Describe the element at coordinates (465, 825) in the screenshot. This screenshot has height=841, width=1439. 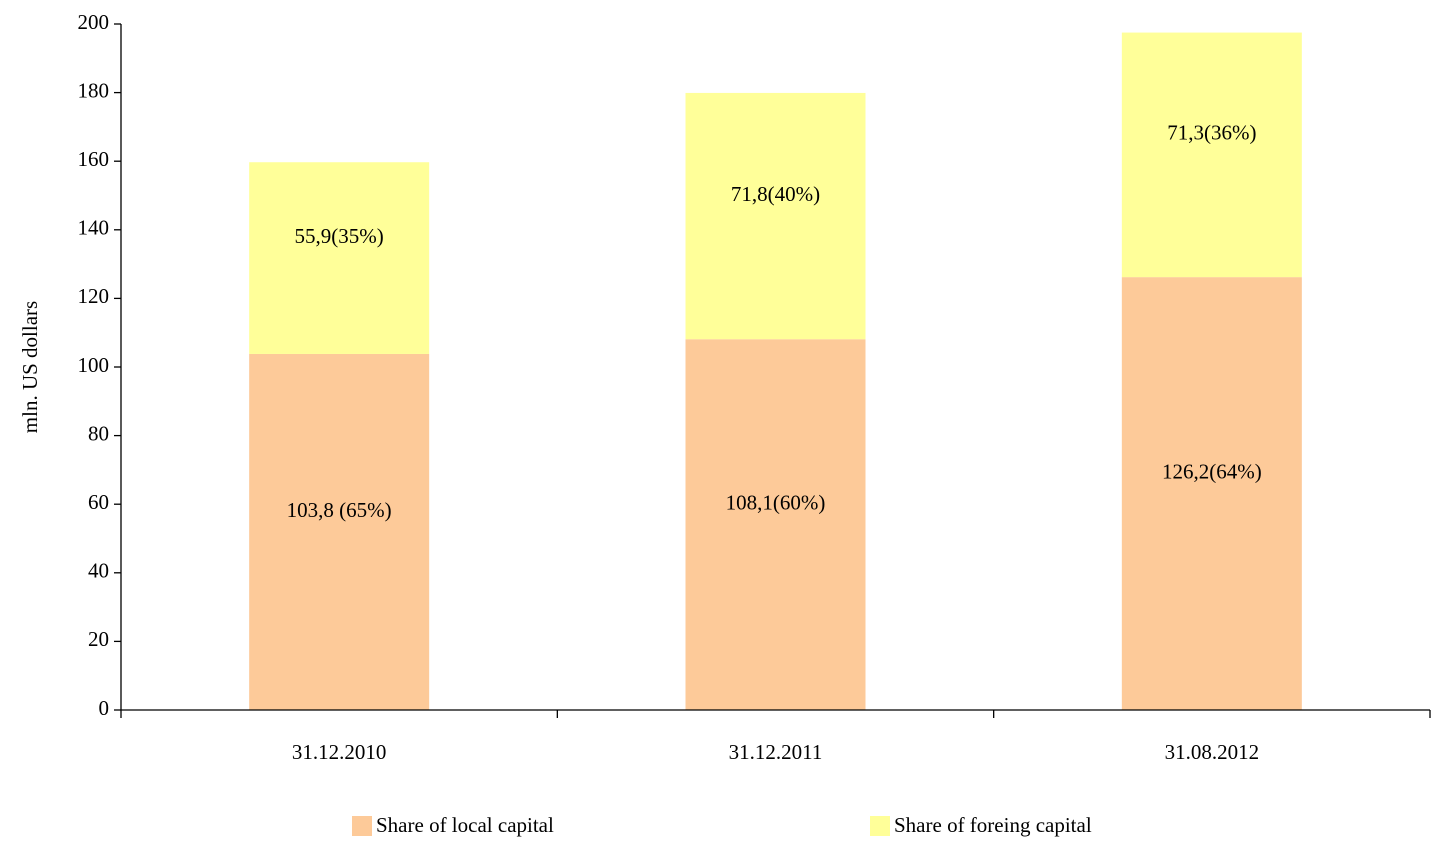
I see `legend-label: Share of local capital` at that location.